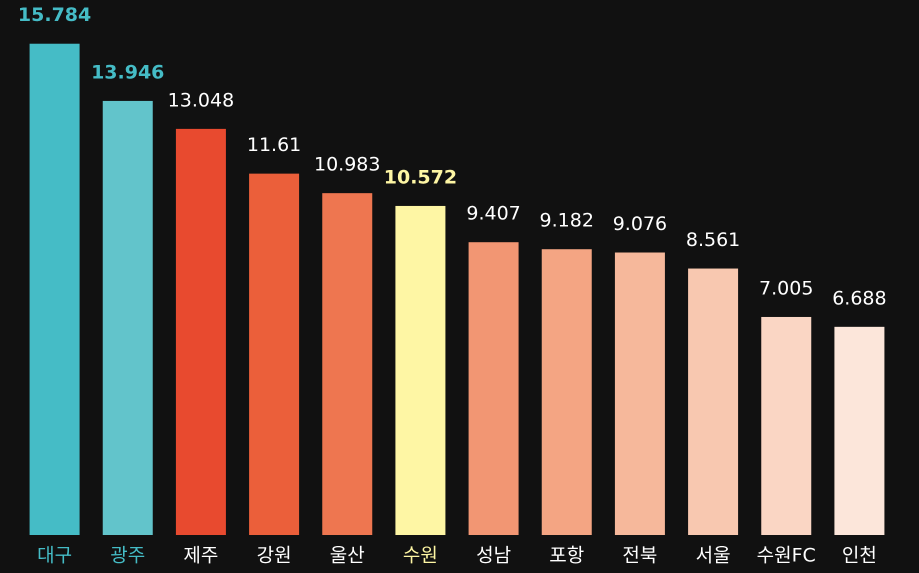  I want to click on value-label: 9.182, so click(567, 221).